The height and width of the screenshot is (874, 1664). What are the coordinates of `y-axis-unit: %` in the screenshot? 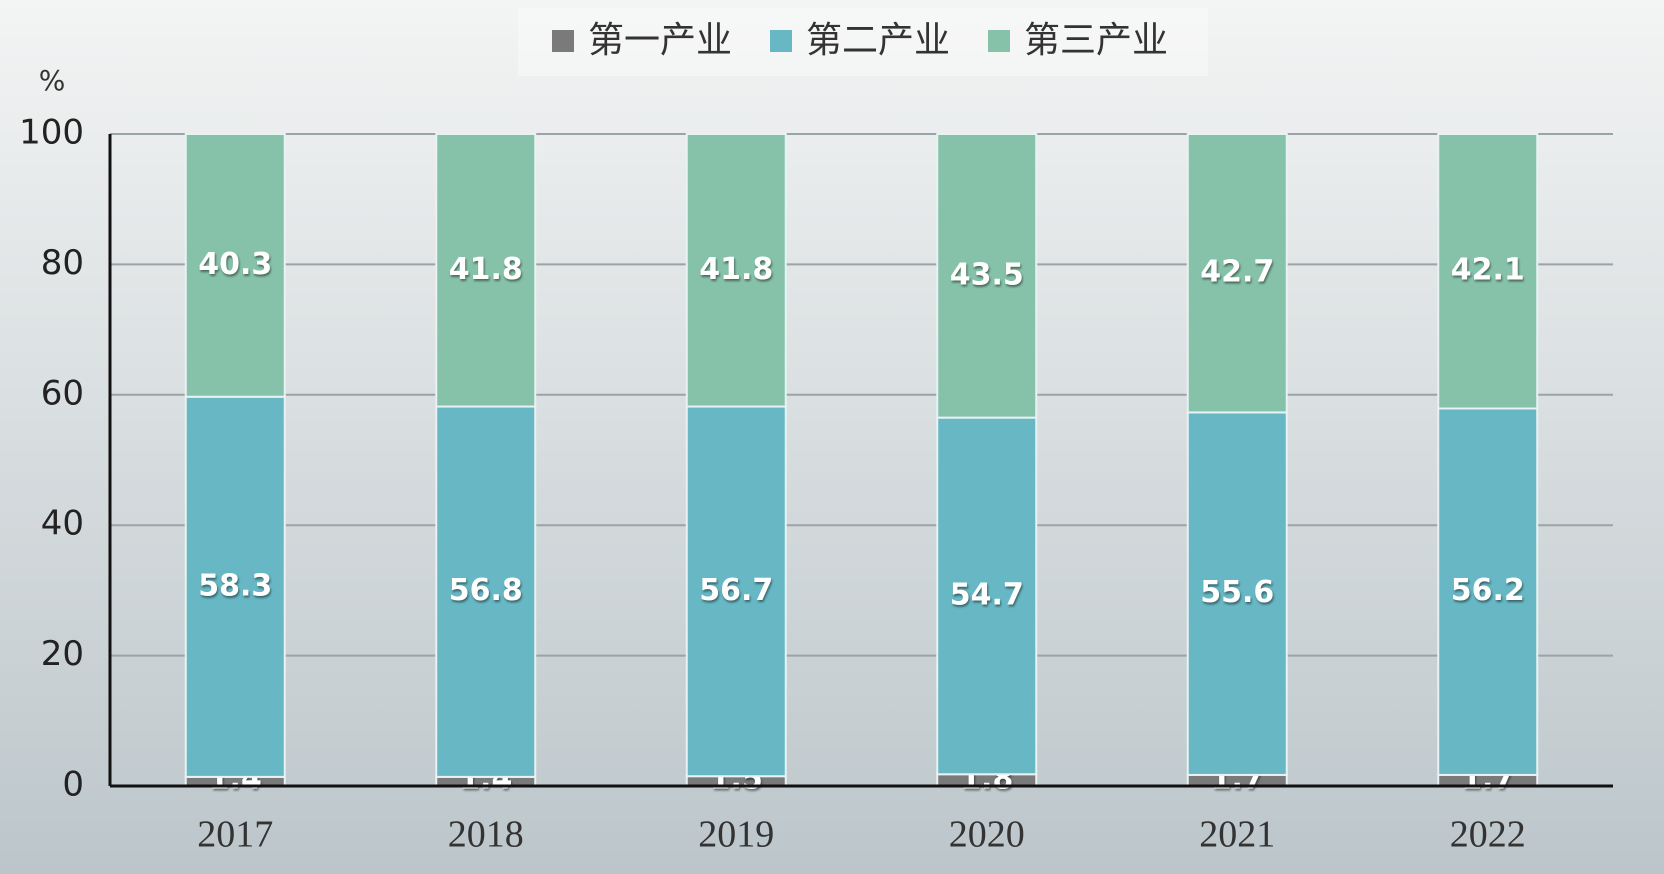 It's located at (52, 80).